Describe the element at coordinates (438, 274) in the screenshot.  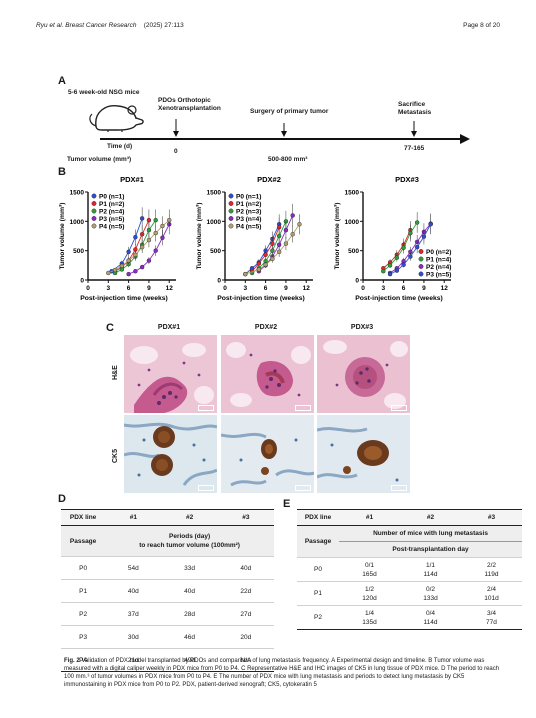
I see `legend-label: P3 (n=5)` at that location.